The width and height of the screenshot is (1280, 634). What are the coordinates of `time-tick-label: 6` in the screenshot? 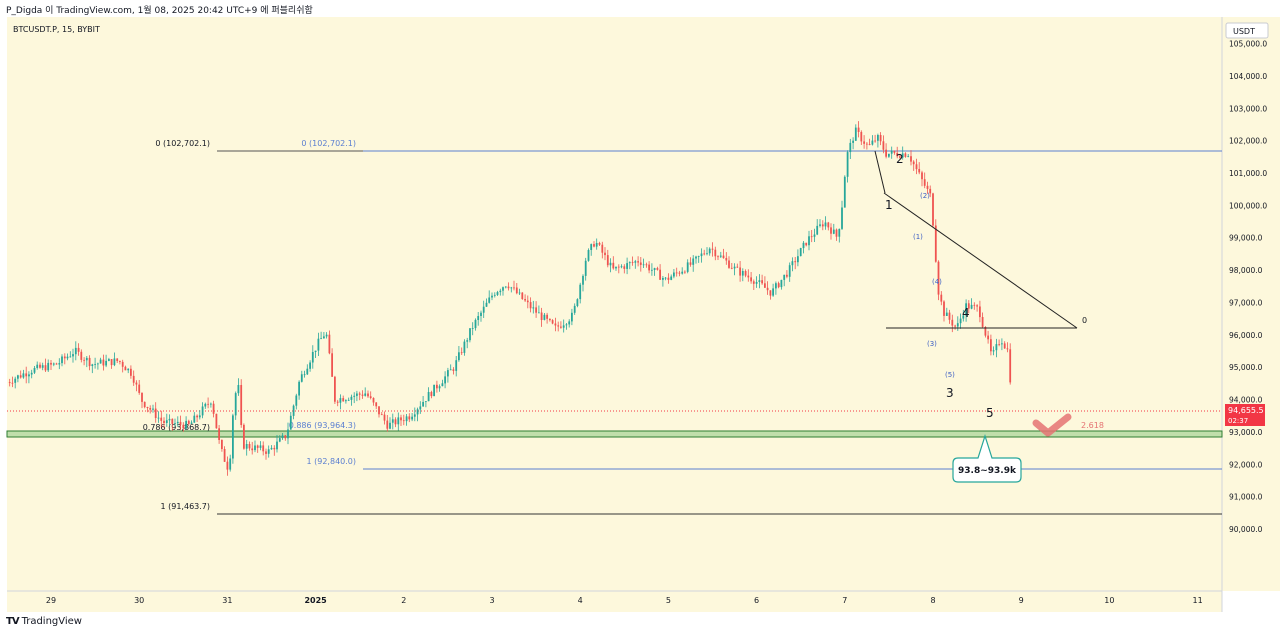 It's located at (756, 600).